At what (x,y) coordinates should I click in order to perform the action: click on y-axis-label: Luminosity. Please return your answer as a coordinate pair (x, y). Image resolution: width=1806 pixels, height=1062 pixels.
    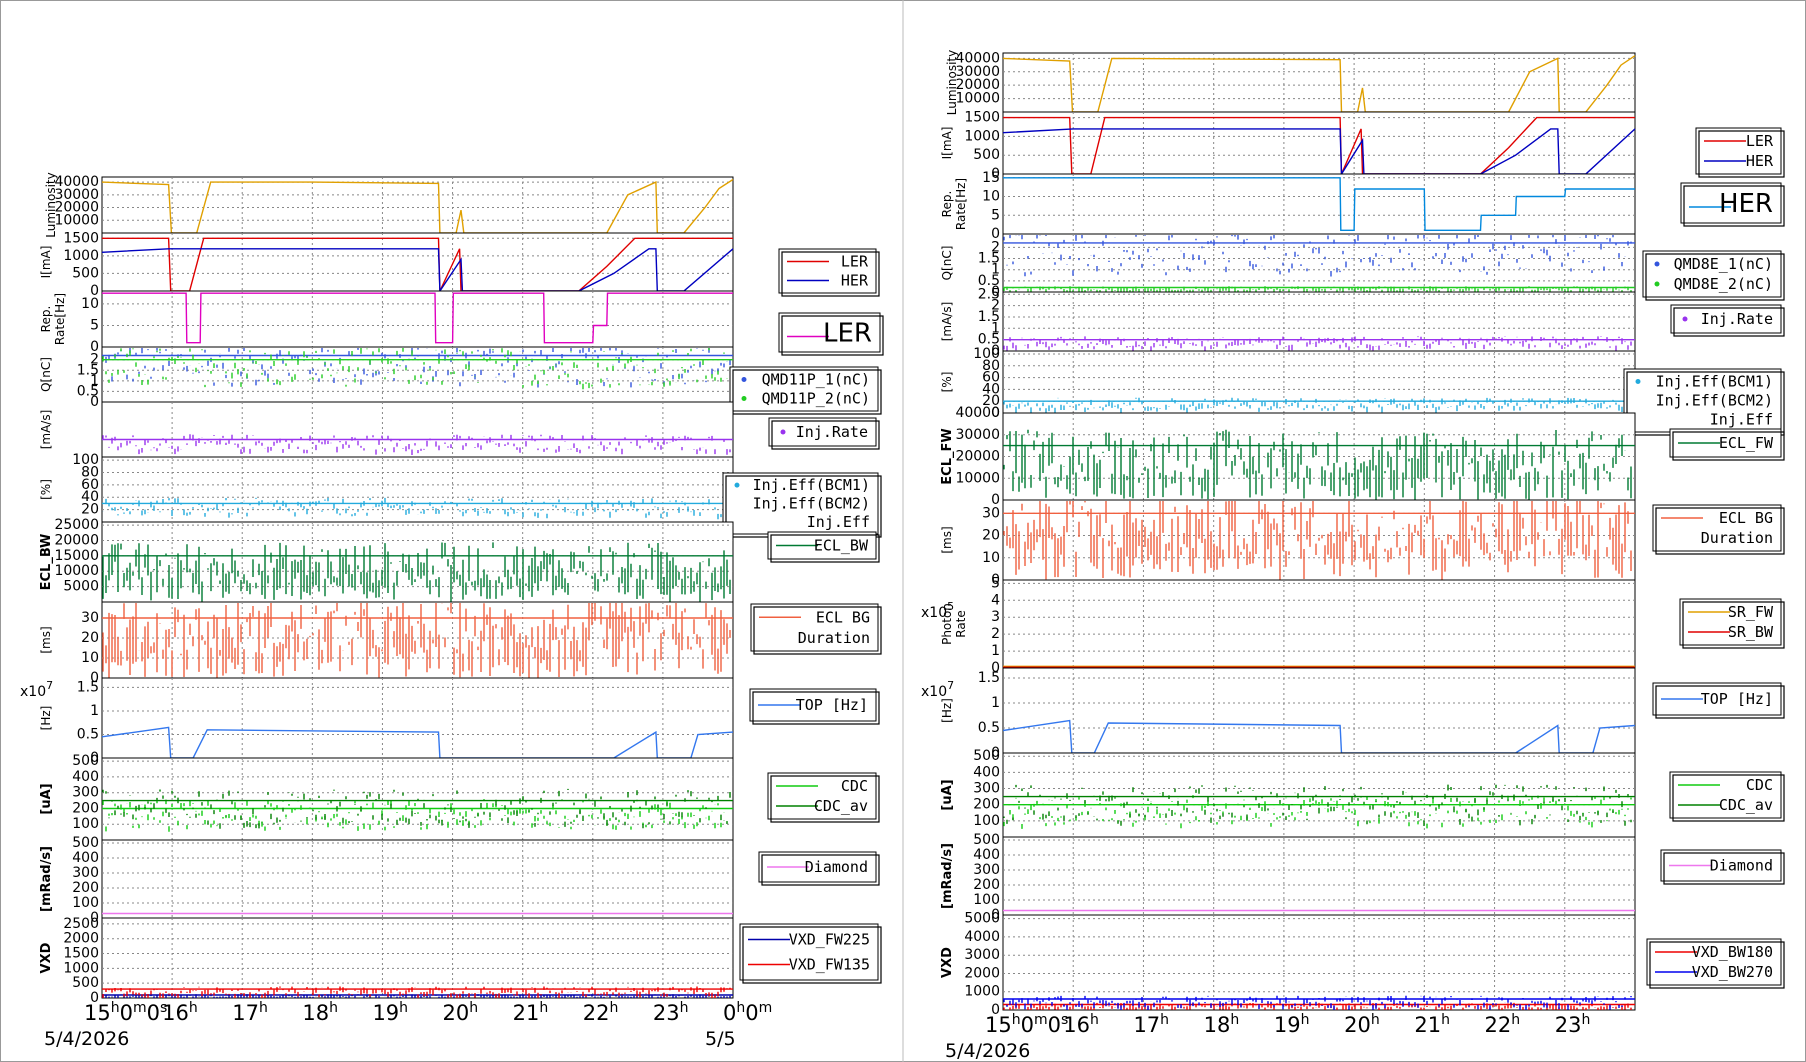
    Looking at the image, I should click on (51, 204).